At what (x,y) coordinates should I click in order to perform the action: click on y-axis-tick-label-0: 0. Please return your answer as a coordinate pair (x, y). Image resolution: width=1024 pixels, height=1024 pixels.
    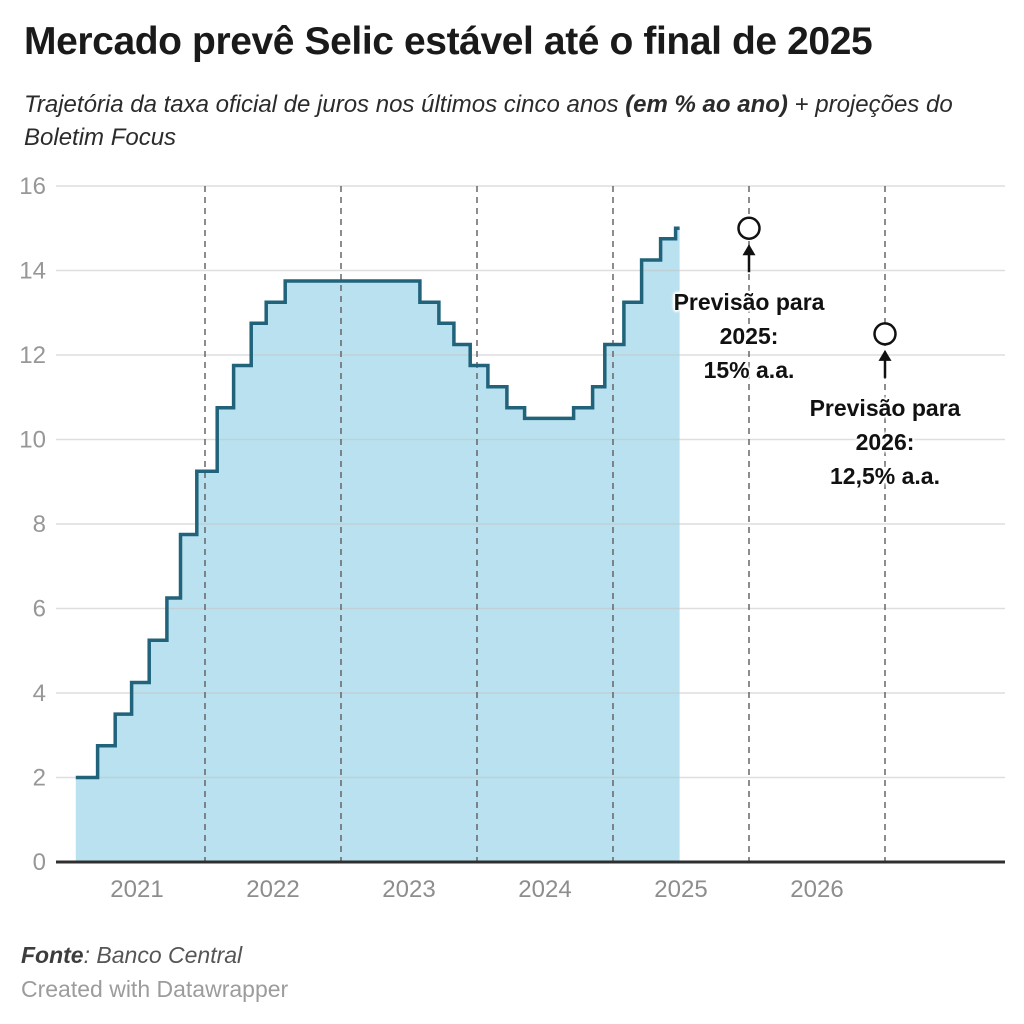
    Looking at the image, I should click on (39, 862).